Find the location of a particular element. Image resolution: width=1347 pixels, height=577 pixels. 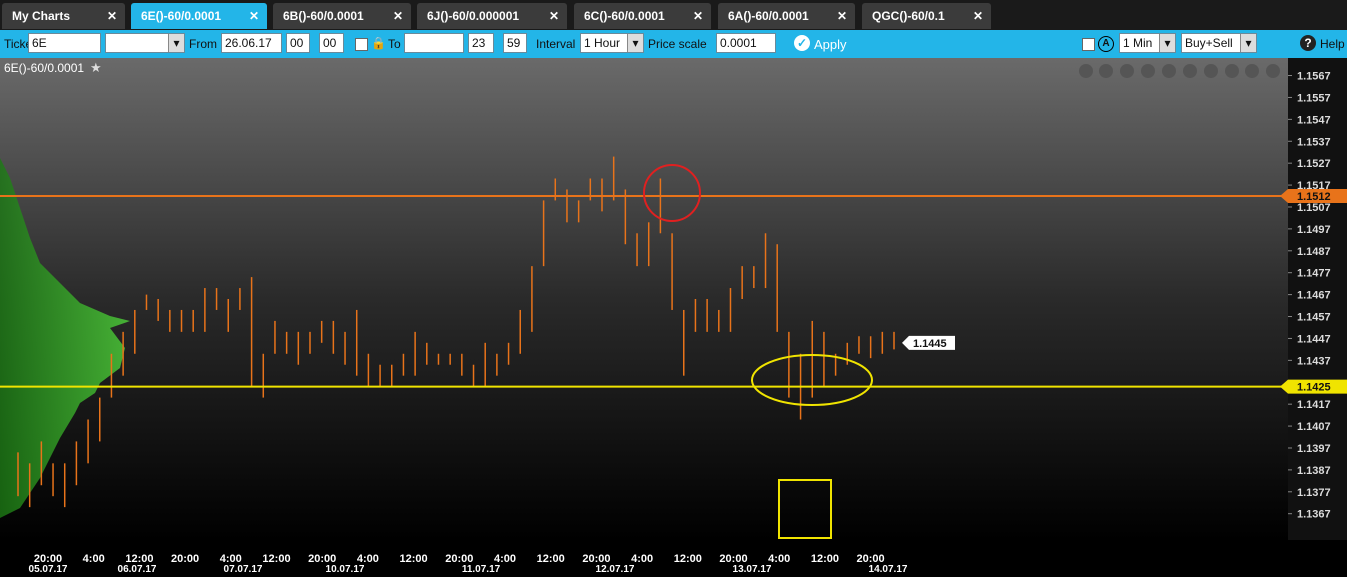

x-date-label: 12.07.17 is located at coordinates (615, 569).